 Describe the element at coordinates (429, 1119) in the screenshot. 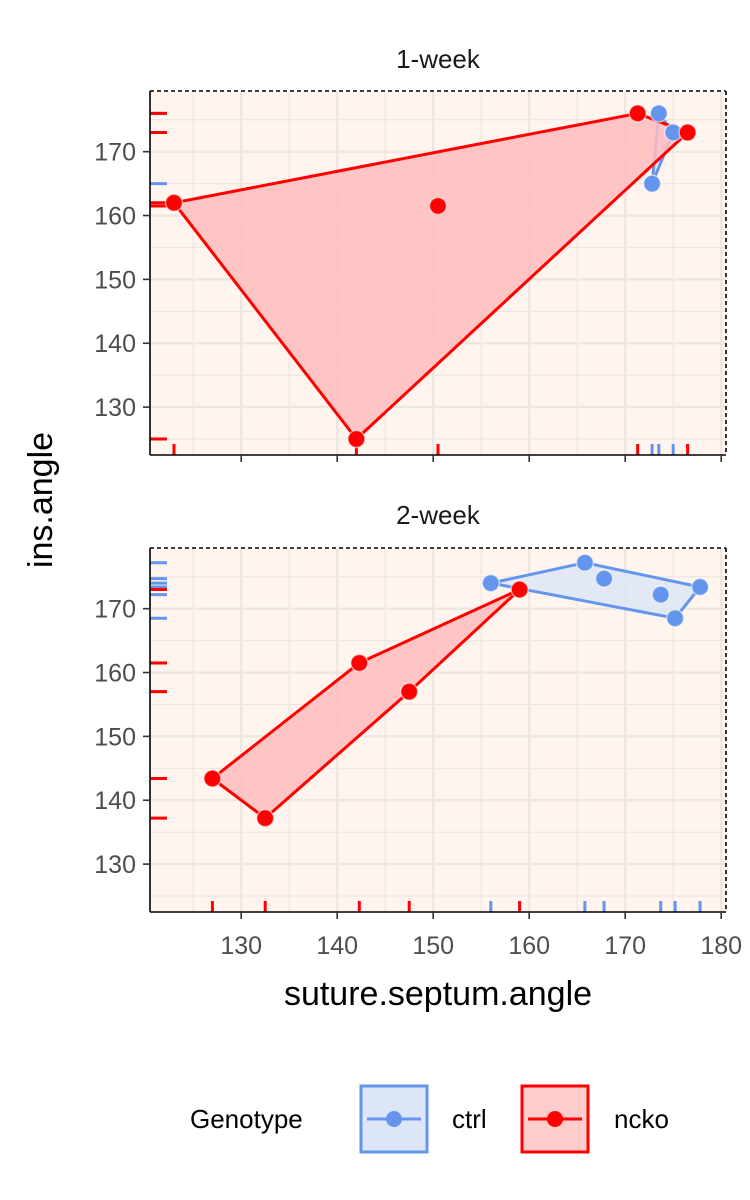

I see `legend: Genotype ctrl ncko` at that location.